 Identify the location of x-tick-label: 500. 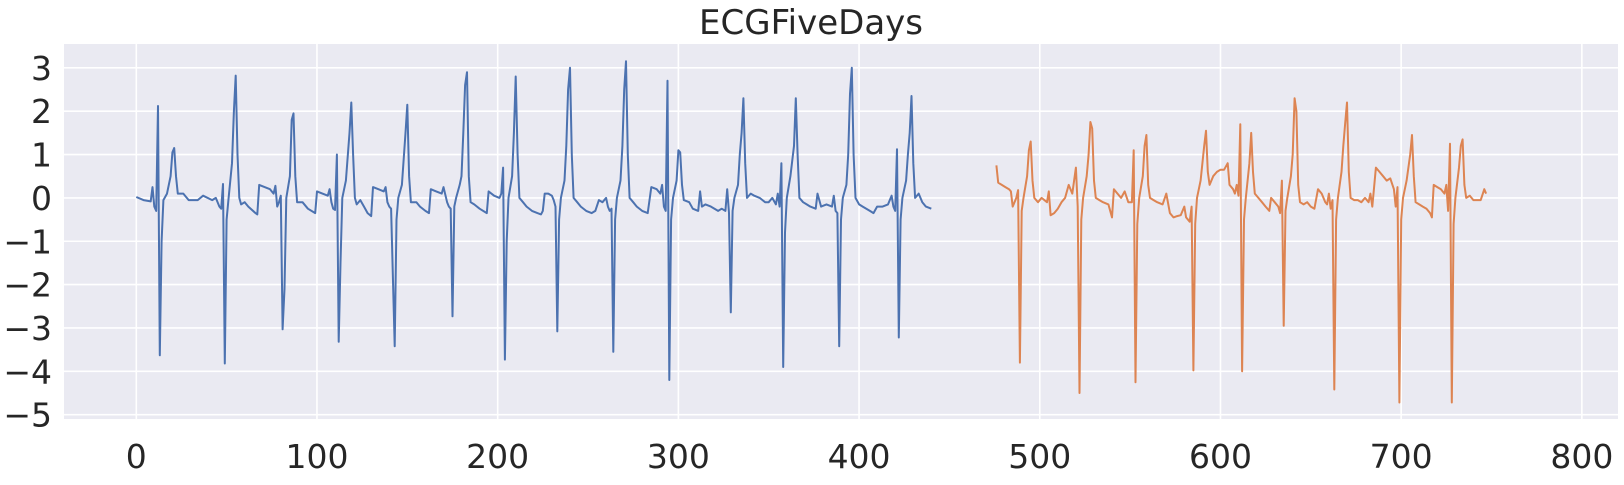
(1039, 456).